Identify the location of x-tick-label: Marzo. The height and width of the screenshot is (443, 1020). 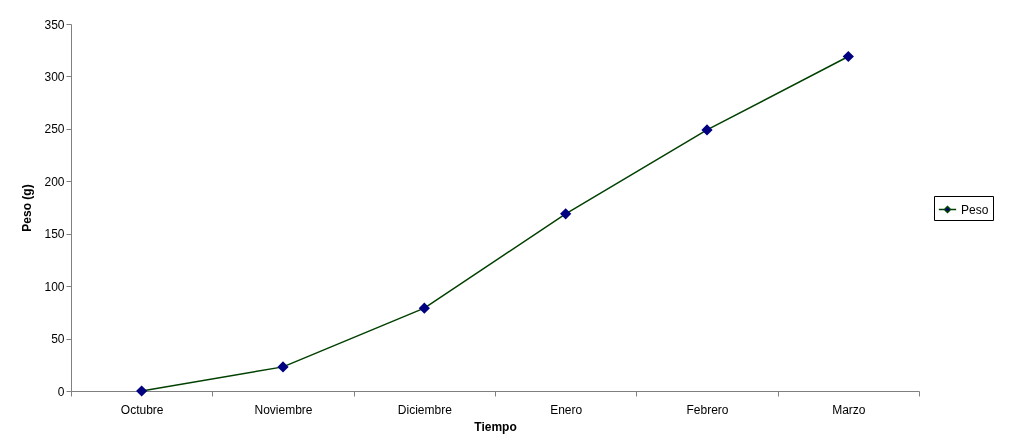
(849, 409).